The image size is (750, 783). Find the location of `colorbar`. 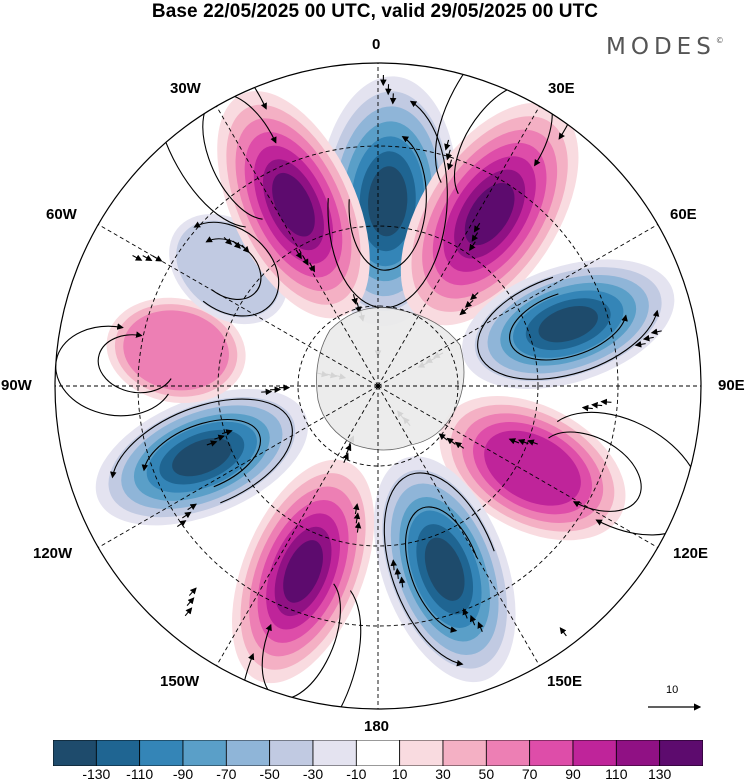

colorbar is located at coordinates (378, 753).